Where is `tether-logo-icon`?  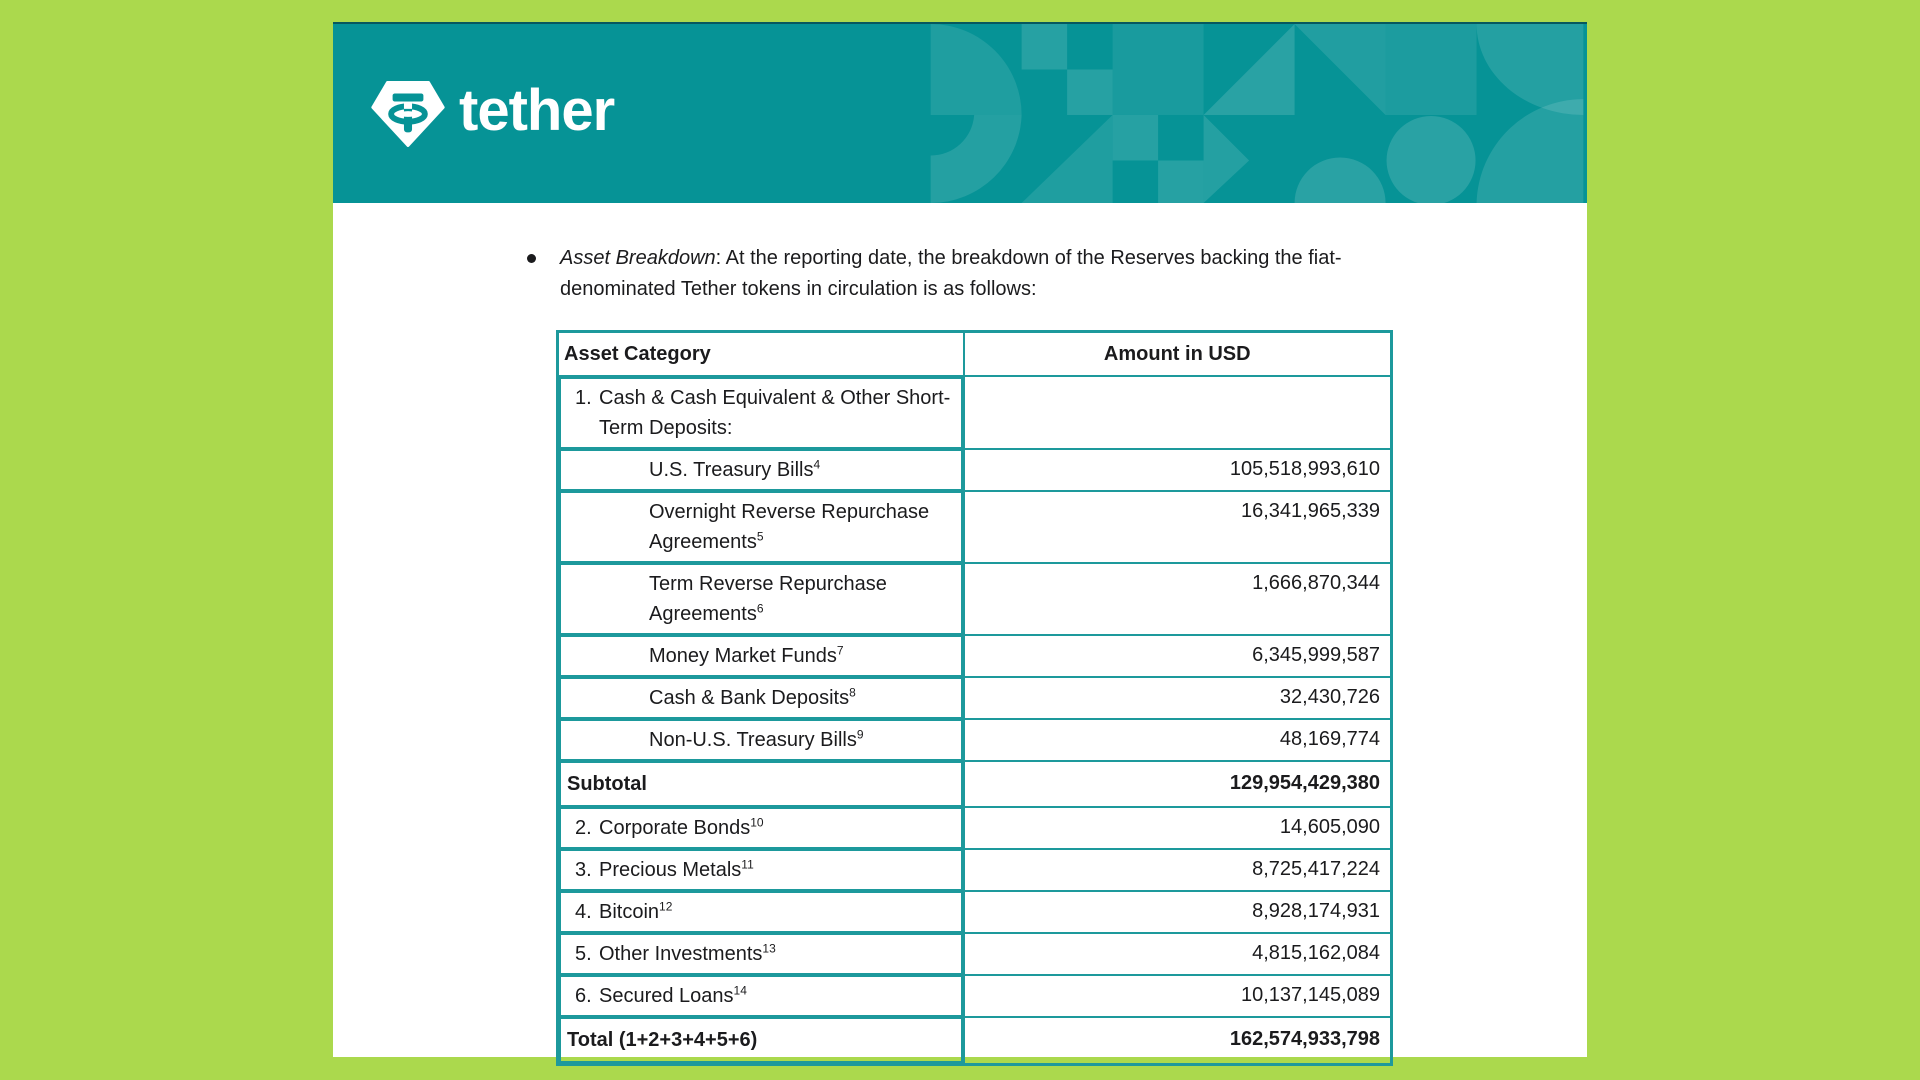
tether-logo-icon is located at coordinates (408, 113).